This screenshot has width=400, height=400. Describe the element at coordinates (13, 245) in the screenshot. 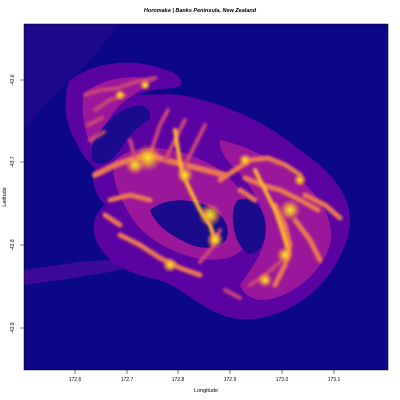

I see `y-tick-label: -43.8` at that location.